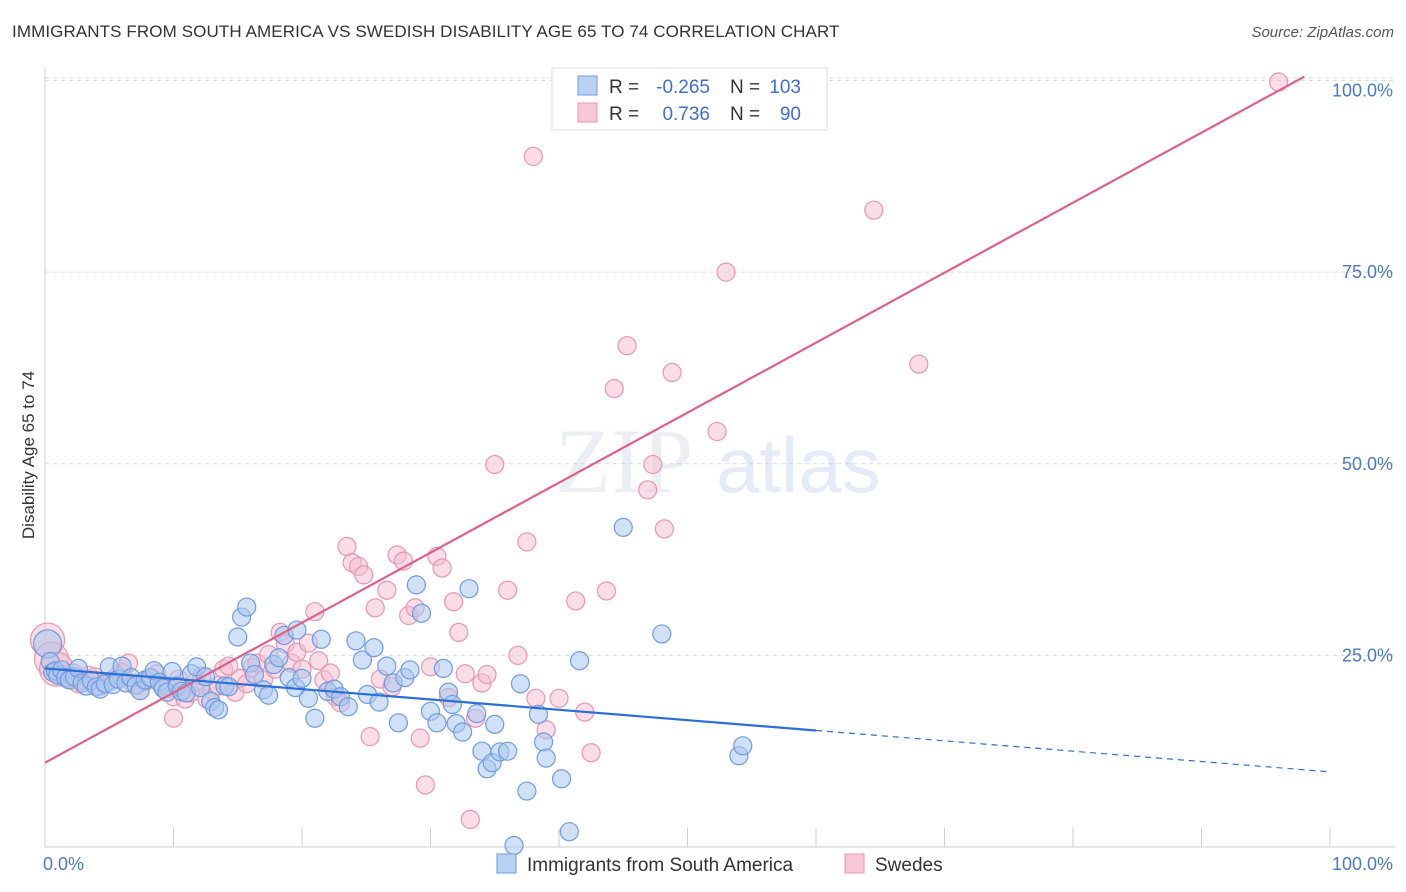  What do you see at coordinates (1073, 751) in the screenshot?
I see `trend-line-immigrants-extrapolated` at bounding box center [1073, 751].